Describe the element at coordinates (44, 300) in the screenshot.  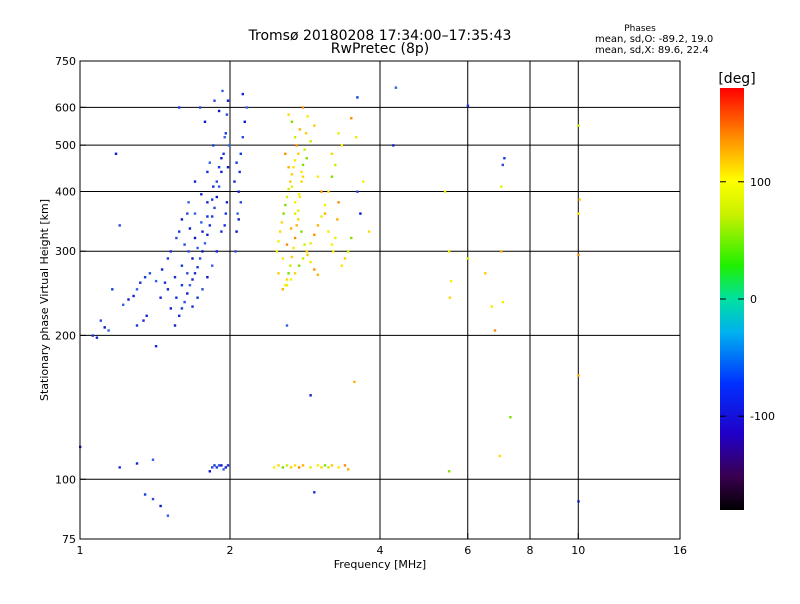
I see `y-axis-label: Stationary phase Virtual Height [km]` at that location.